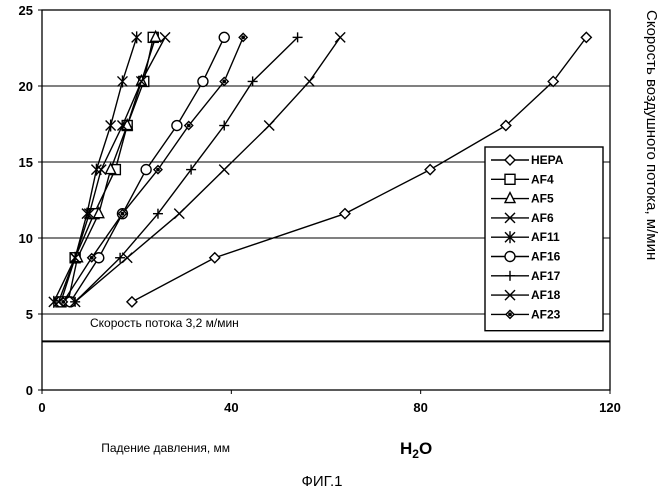  I want to click on legend-label: HEPA, so click(547, 160).